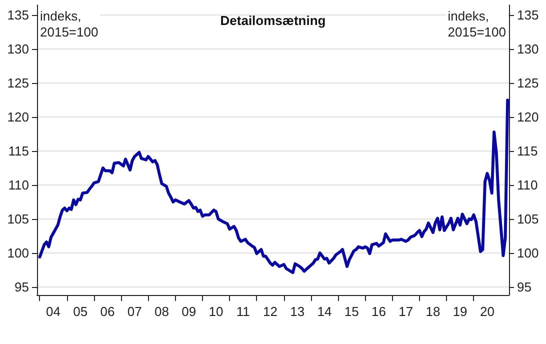 The width and height of the screenshot is (546, 344). I want to click on y2-tick-label: 95, so click(524, 286).